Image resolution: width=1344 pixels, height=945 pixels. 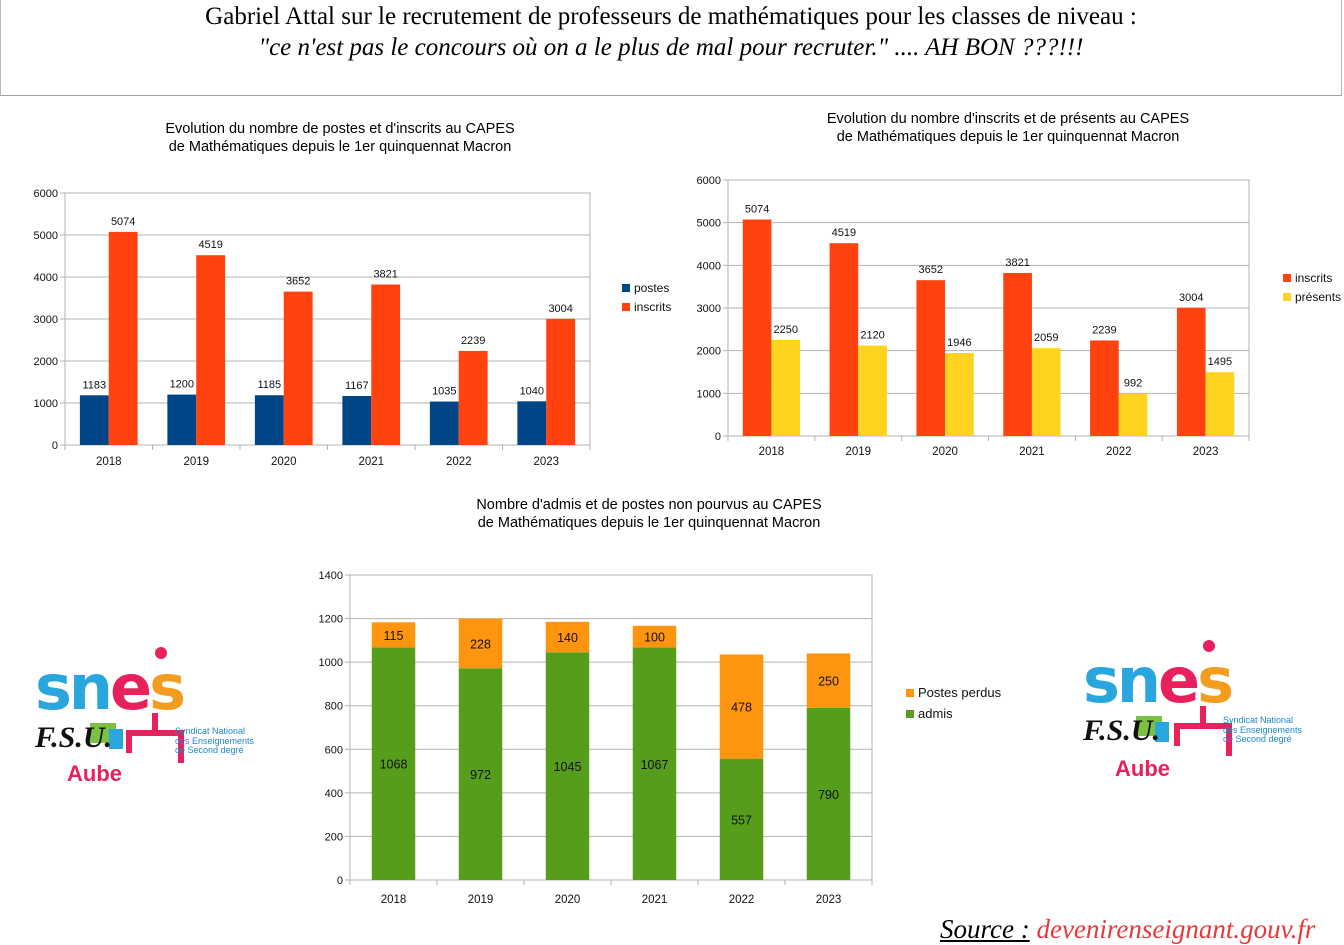 I want to click on data-label: 790, so click(x=828, y=795).